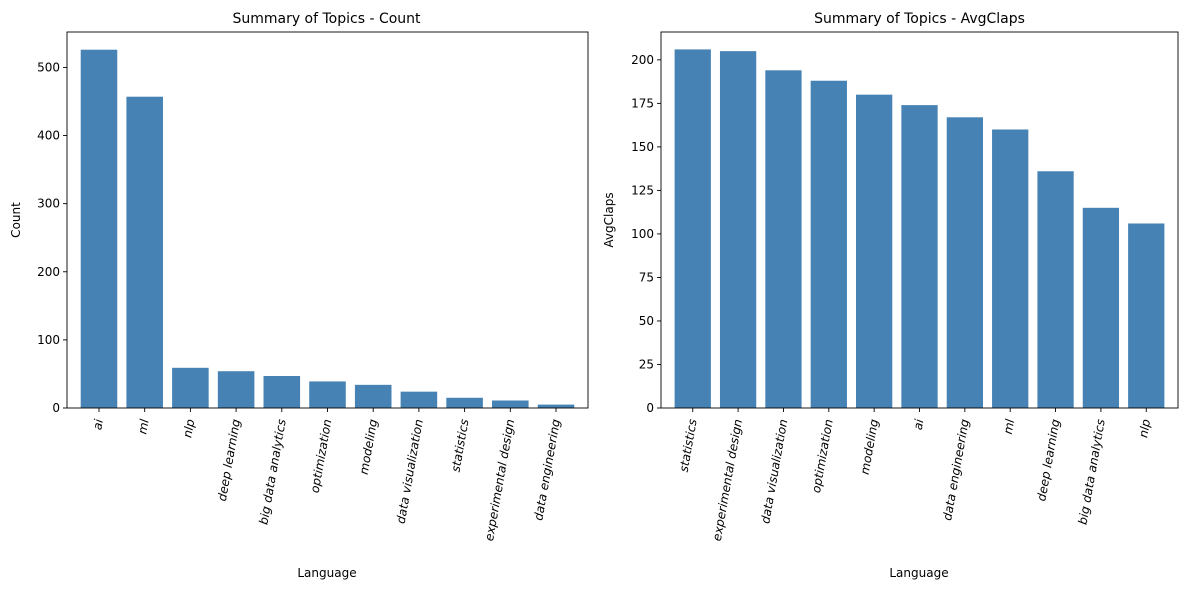 Image resolution: width=1189 pixels, height=590 pixels. Describe the element at coordinates (646, 321) in the screenshot. I see `y-tick-label: 50` at that location.